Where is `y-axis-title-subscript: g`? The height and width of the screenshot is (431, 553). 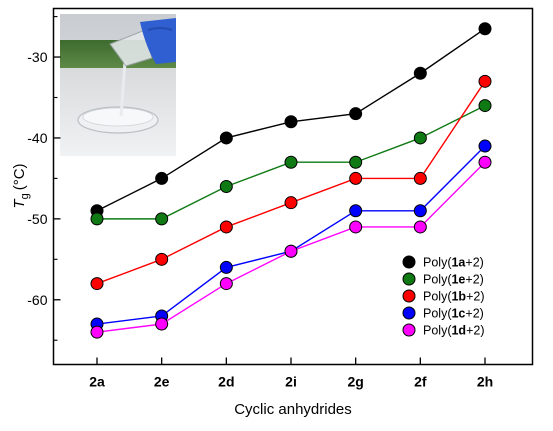
y-axis-title-subscript: g is located at coordinates (25, 196).